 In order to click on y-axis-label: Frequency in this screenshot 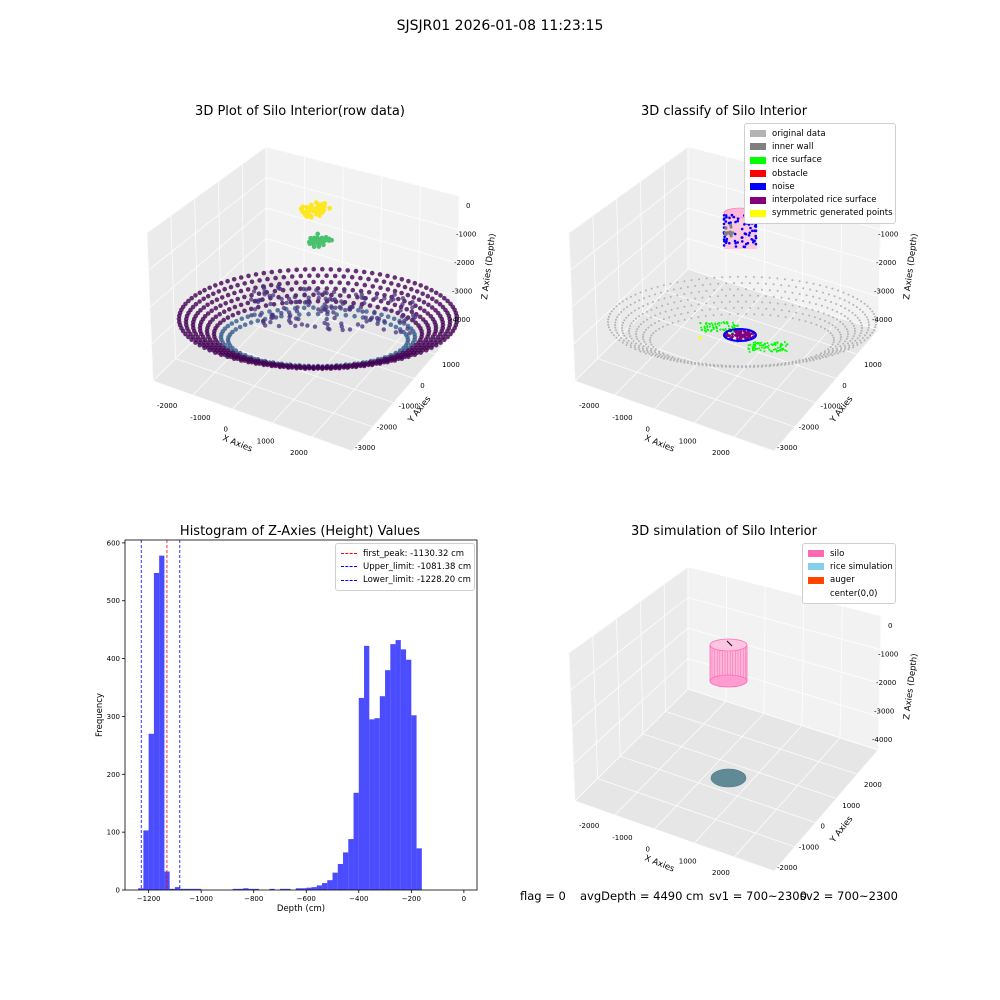, I will do `click(100, 715)`.